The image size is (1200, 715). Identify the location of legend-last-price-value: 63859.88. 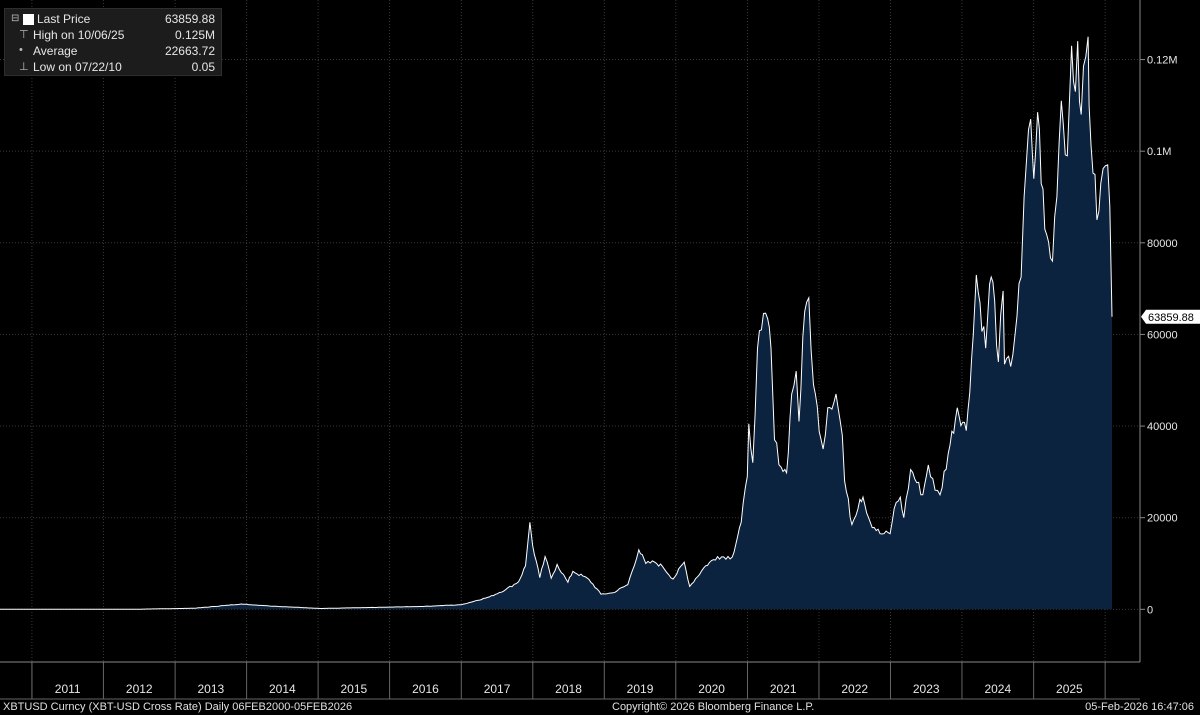
(189, 19).